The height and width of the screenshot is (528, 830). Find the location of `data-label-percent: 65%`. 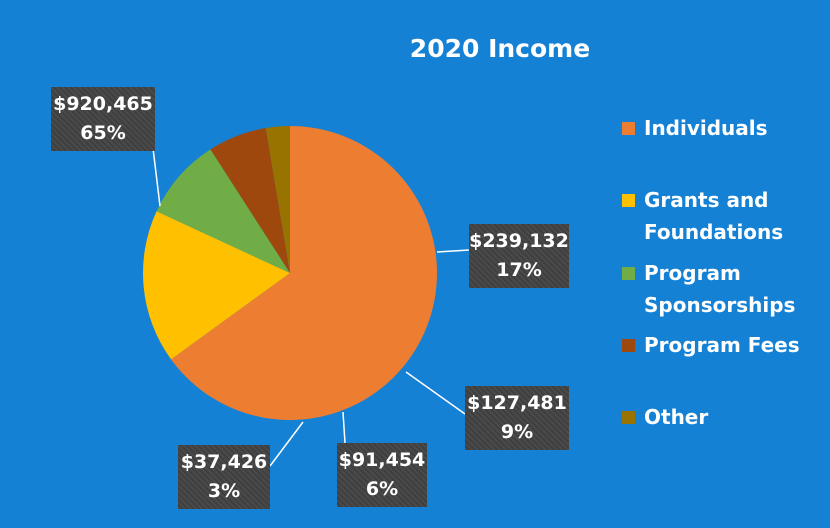

data-label-percent: 65% is located at coordinates (103, 133).